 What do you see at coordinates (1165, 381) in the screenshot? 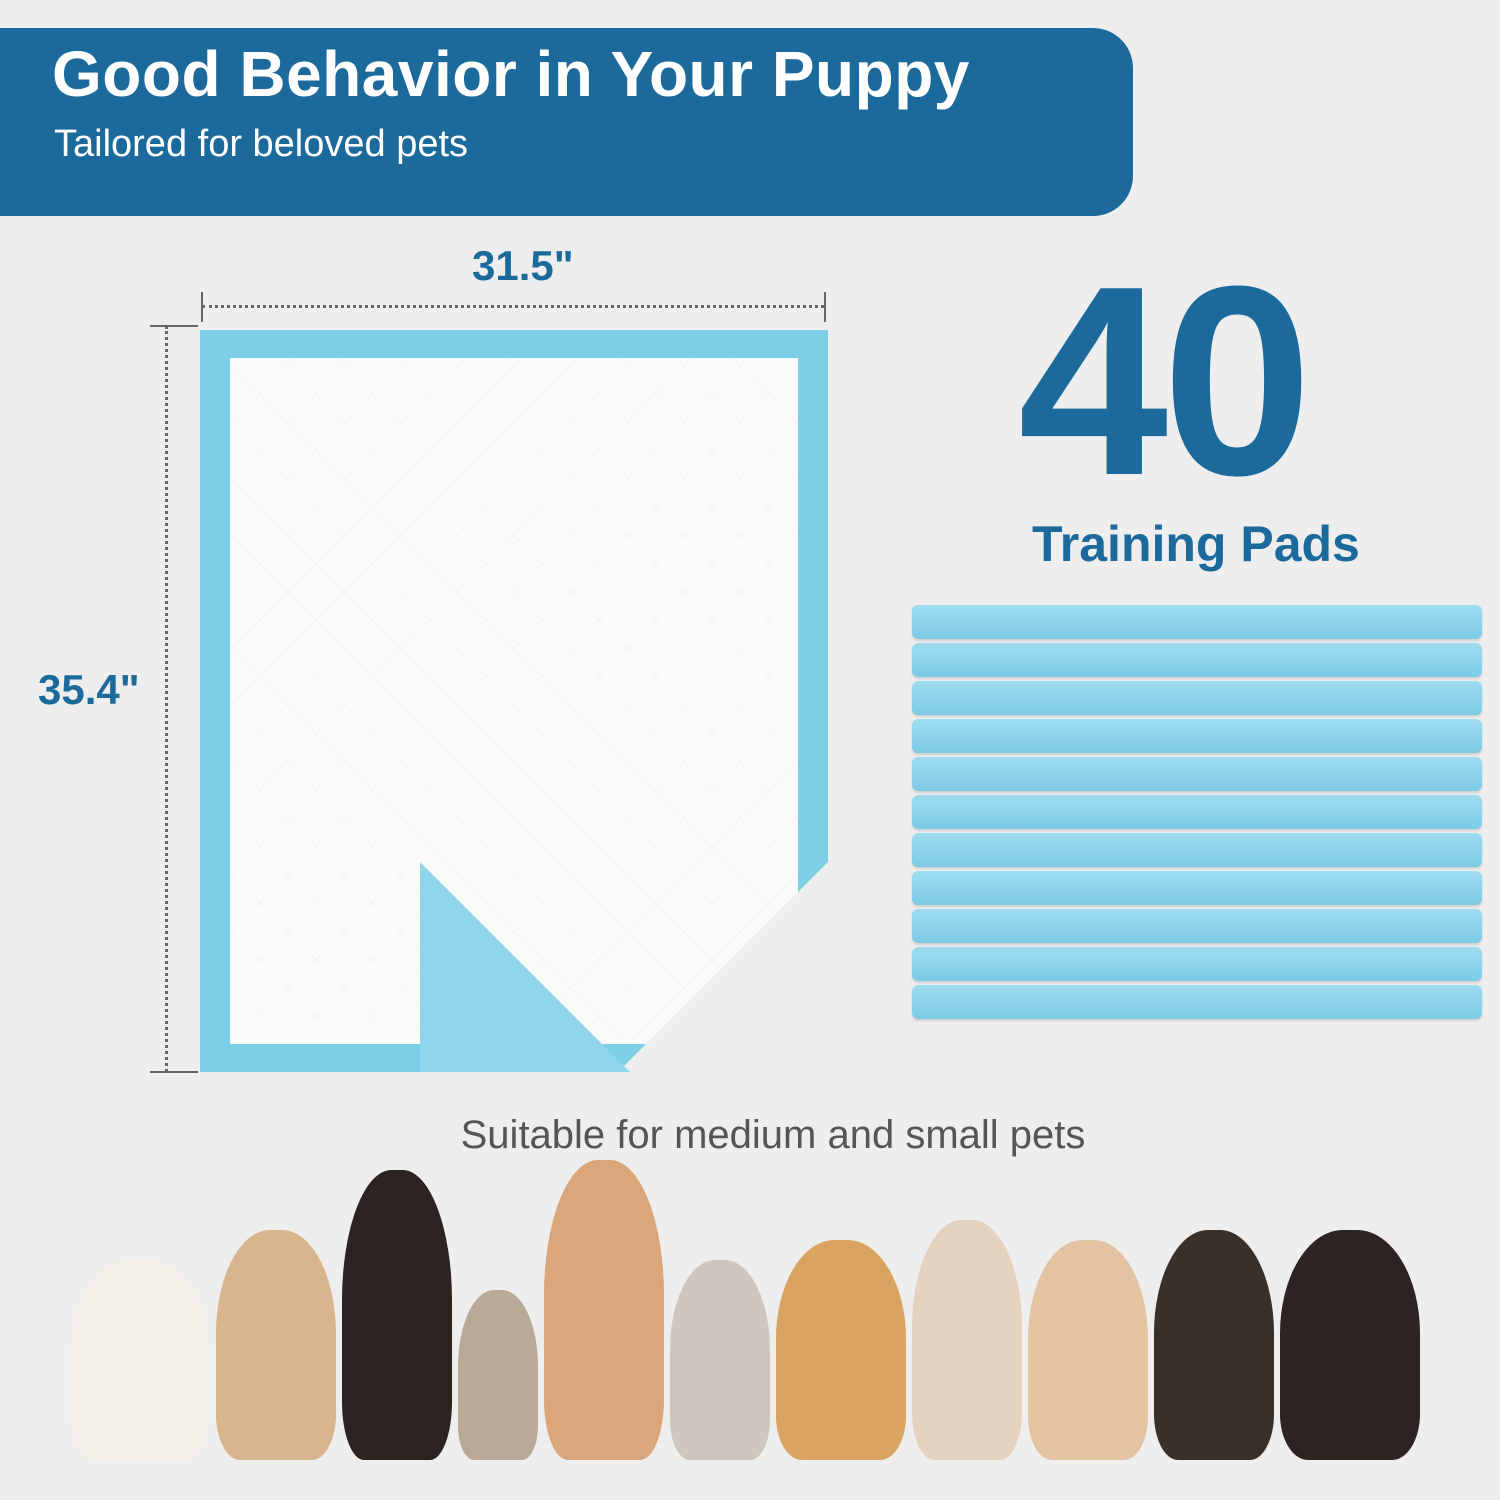
I see `pad-count: 40` at bounding box center [1165, 381].